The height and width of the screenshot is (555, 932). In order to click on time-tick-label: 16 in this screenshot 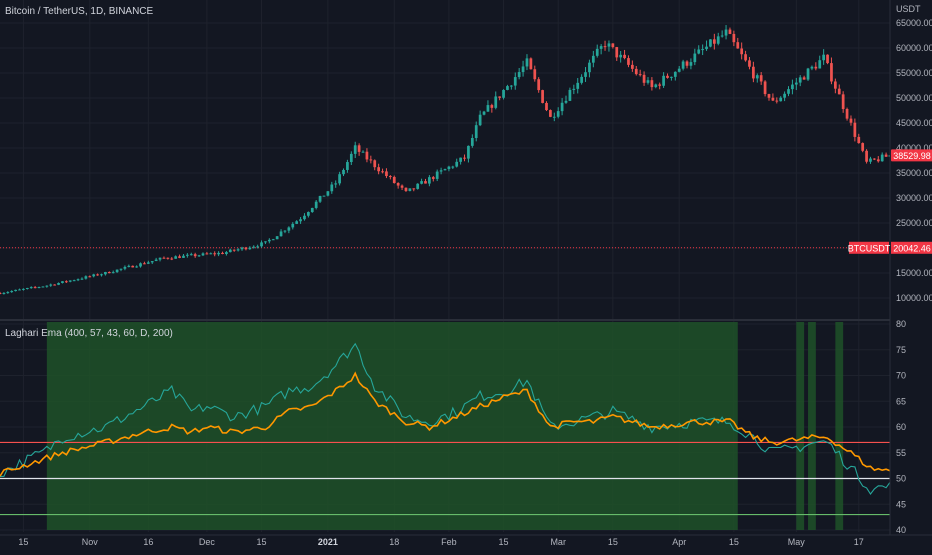, I will do `click(148, 542)`.